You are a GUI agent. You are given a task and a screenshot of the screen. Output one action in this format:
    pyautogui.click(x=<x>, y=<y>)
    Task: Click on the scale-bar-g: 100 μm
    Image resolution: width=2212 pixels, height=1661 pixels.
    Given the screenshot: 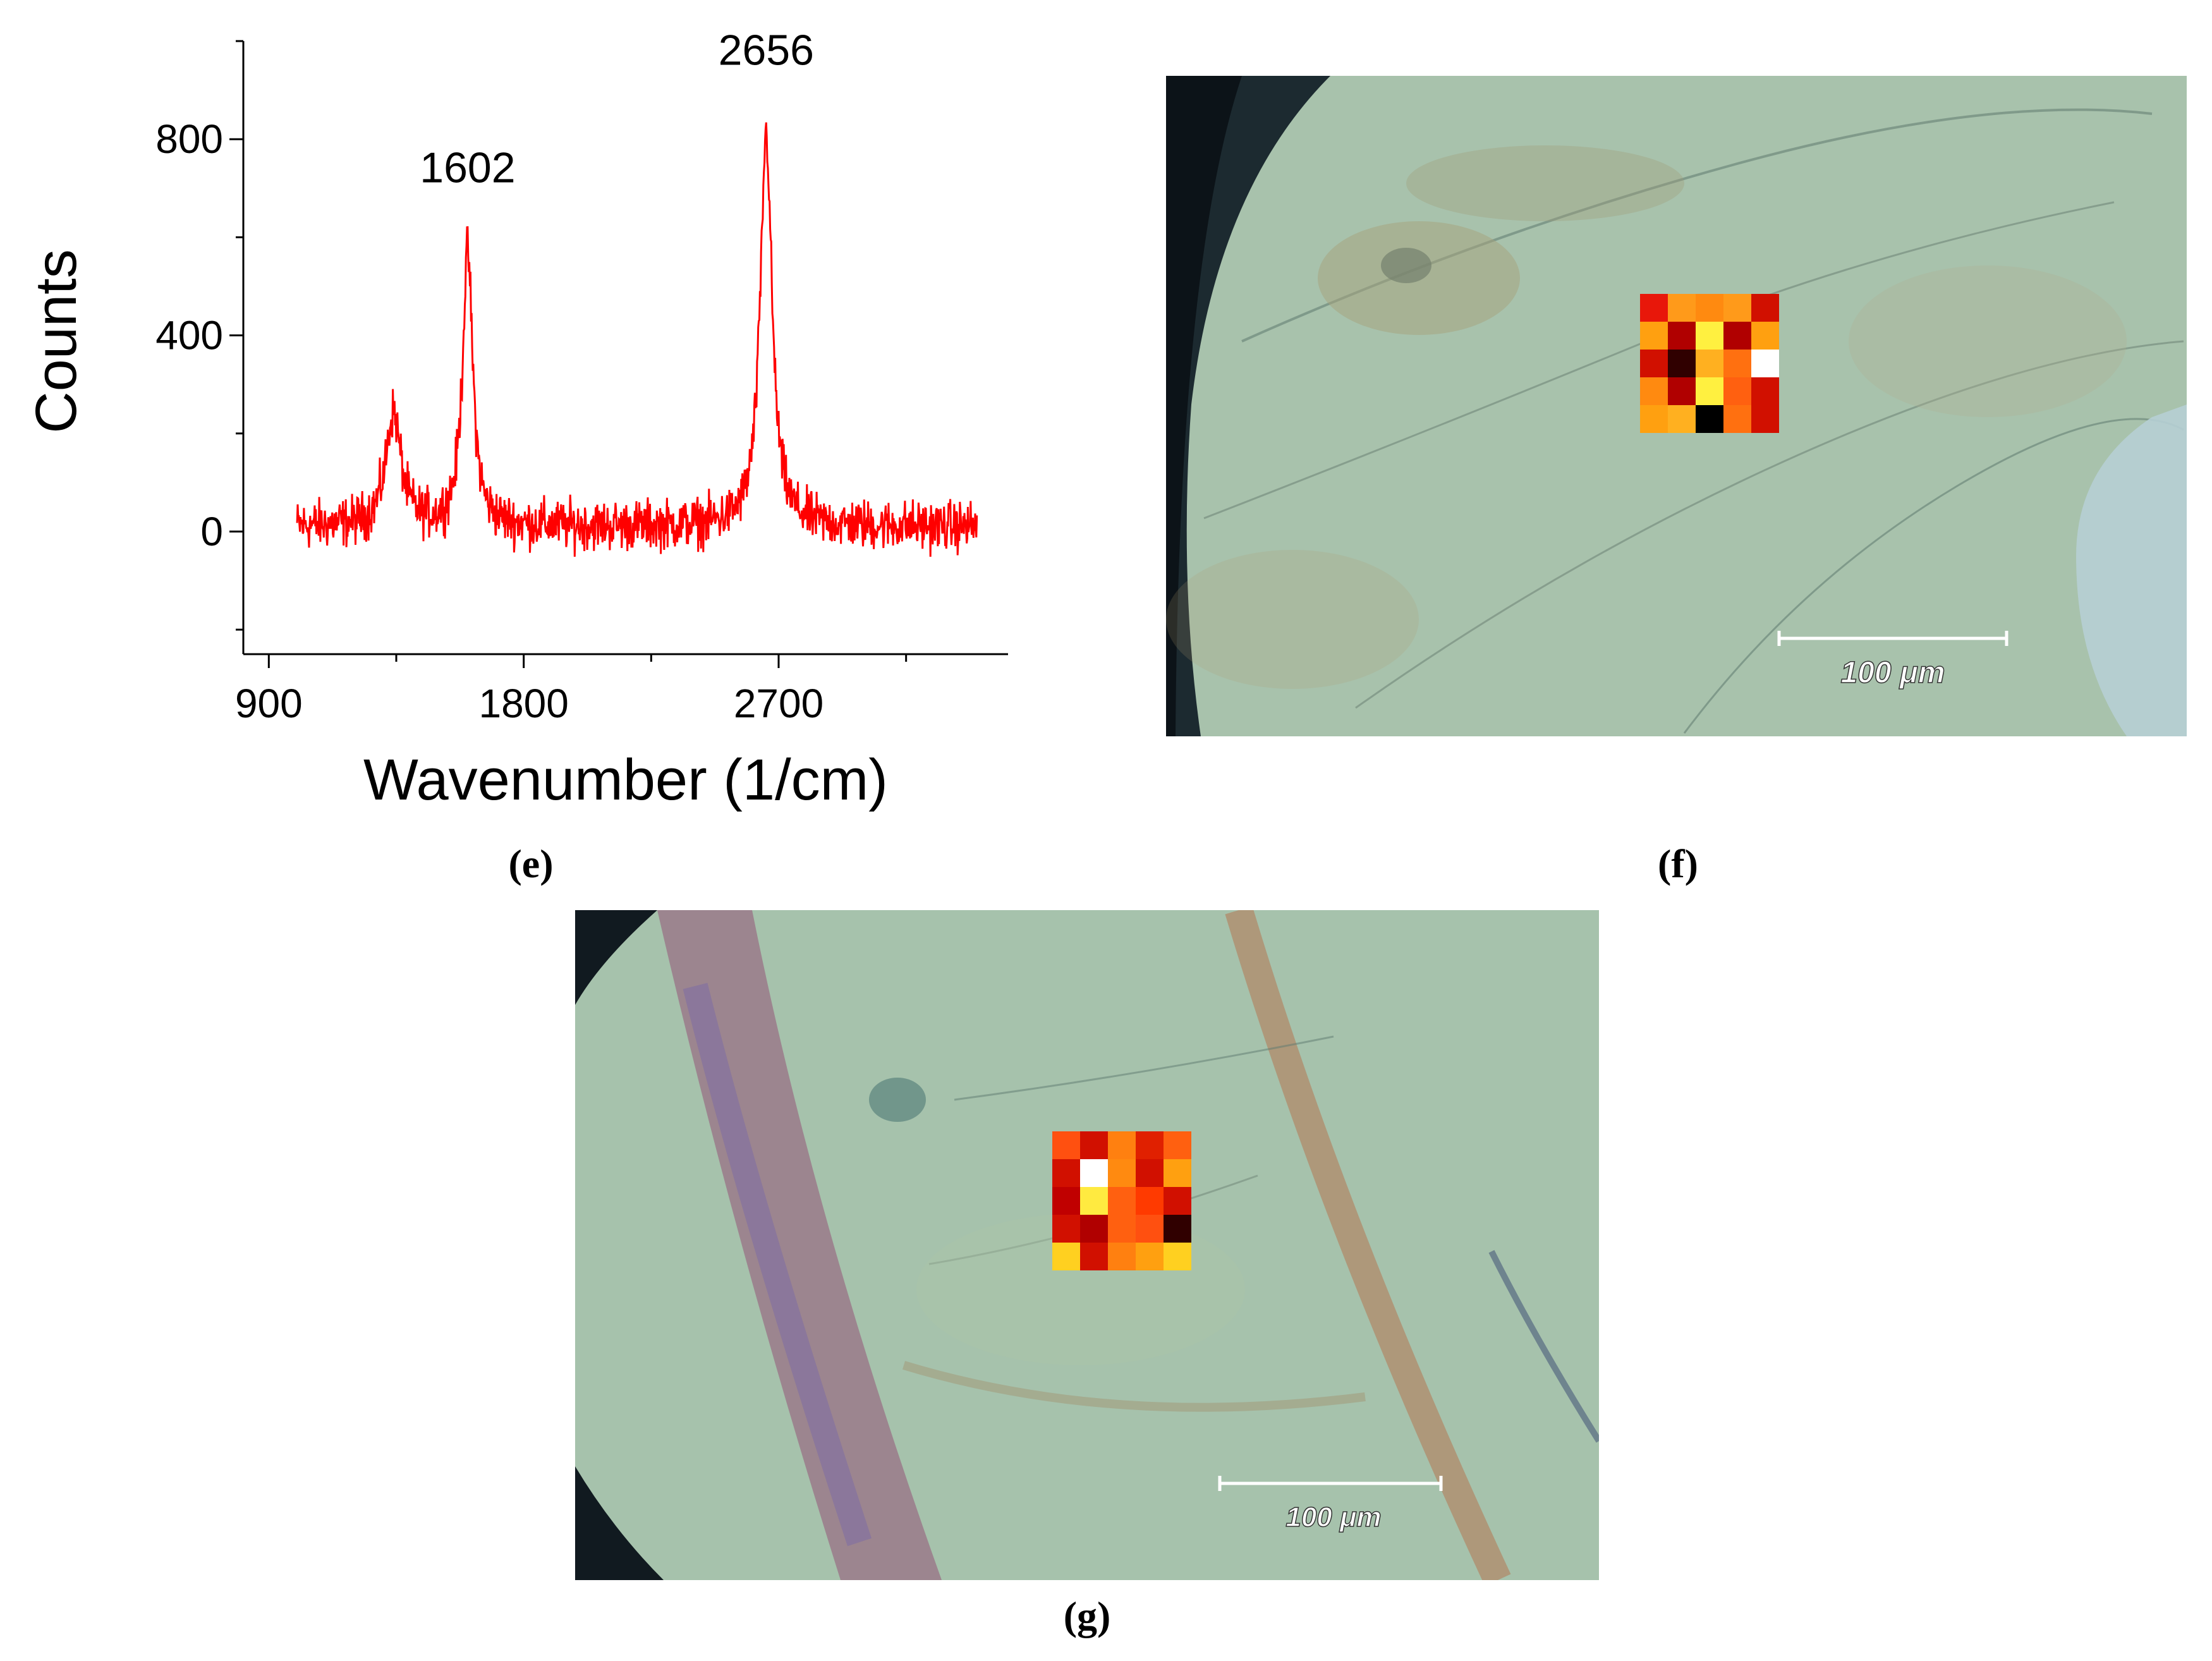 What is the action you would take?
    pyautogui.click(x=1330, y=1504)
    